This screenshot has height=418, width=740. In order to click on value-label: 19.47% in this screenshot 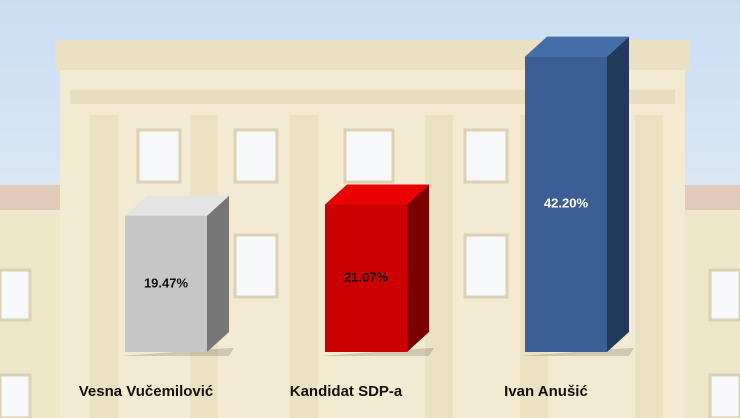, I will do `click(166, 282)`.